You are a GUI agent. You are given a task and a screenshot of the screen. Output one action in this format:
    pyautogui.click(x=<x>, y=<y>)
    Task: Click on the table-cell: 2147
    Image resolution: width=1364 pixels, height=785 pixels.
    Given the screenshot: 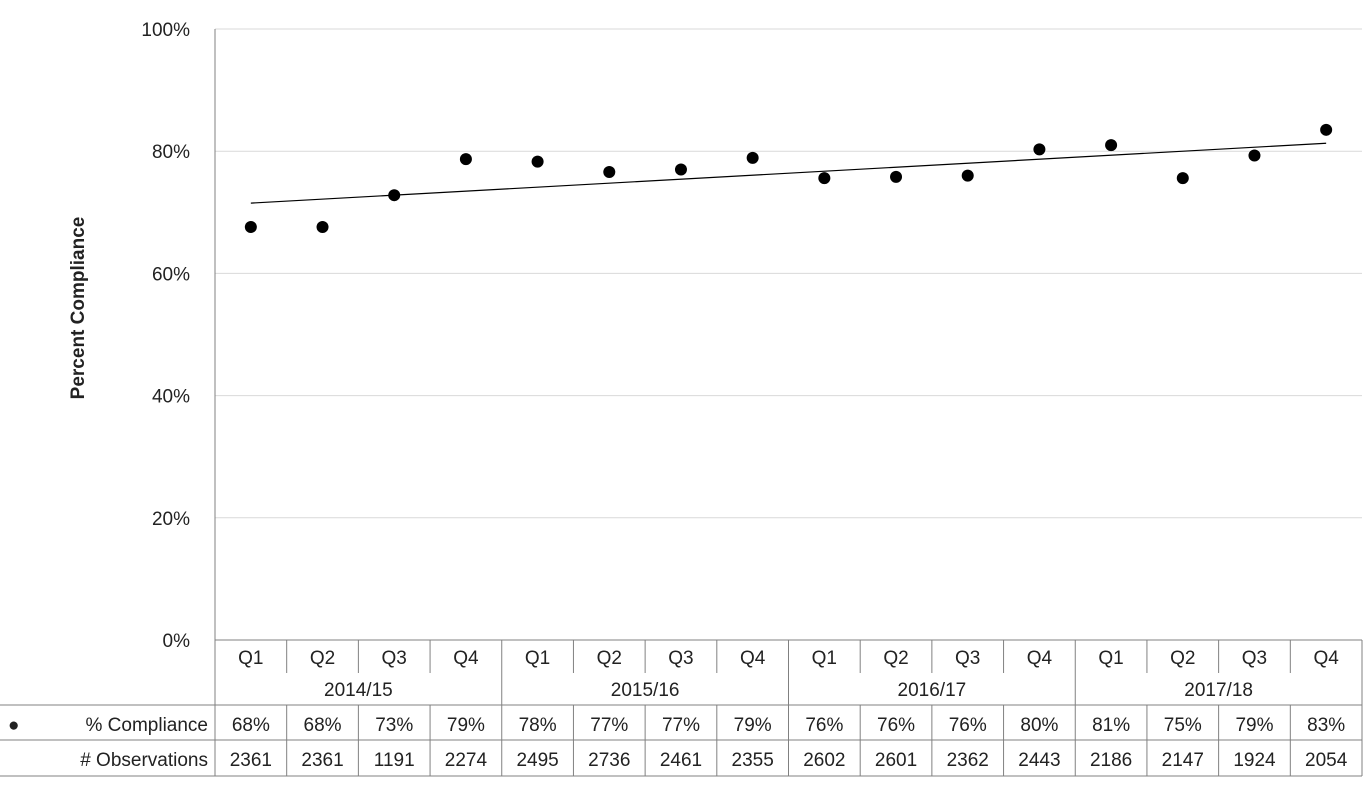 What is the action you would take?
    pyautogui.click(x=1183, y=760)
    